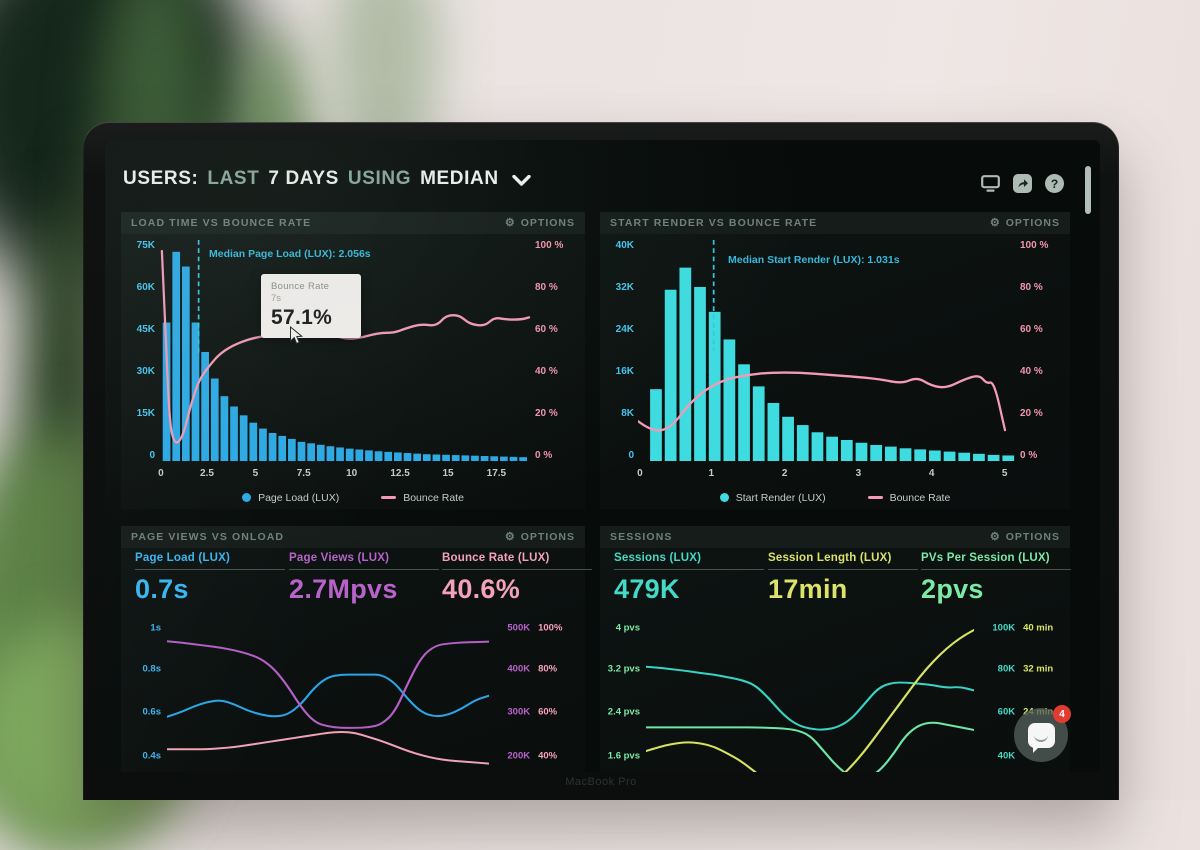 The height and width of the screenshot is (850, 1200). What do you see at coordinates (624, 350) in the screenshot?
I see `y-axis-left: 40K 32K 24K 16K 8K 0` at bounding box center [624, 350].